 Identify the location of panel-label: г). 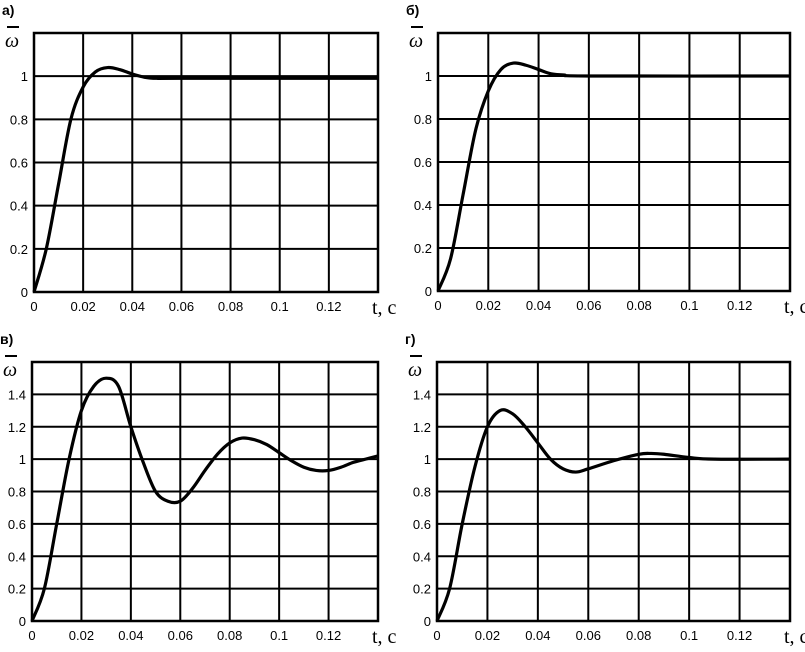
(410, 339).